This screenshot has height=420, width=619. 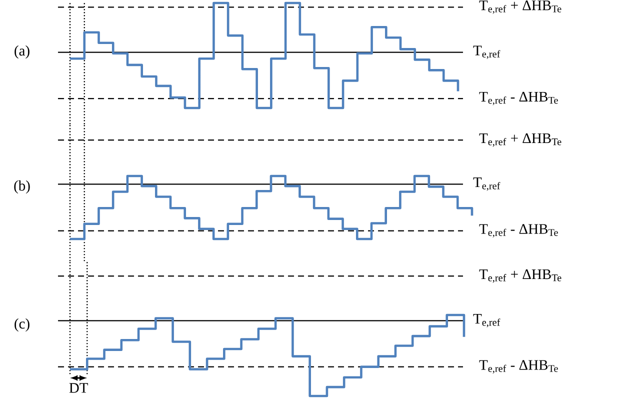 What do you see at coordinates (22, 52) in the screenshot?
I see `text: (a)` at bounding box center [22, 52].